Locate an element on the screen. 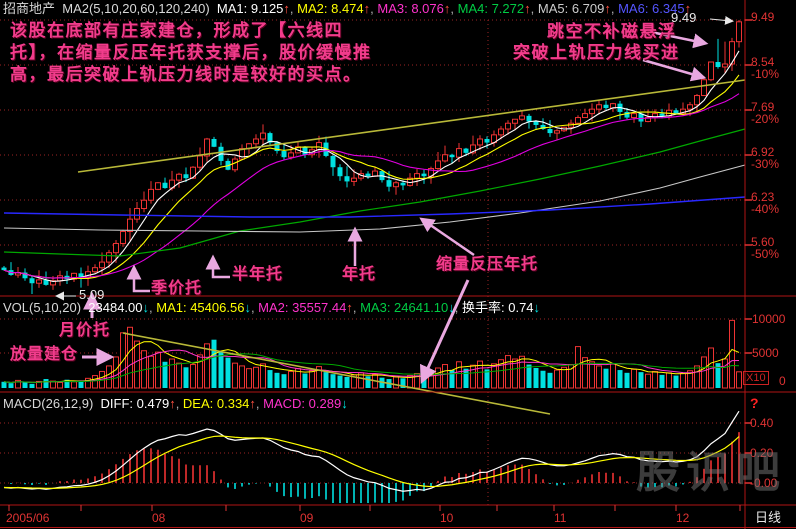  ma-value: DIFF: 0.479 is located at coordinates (135, 403).